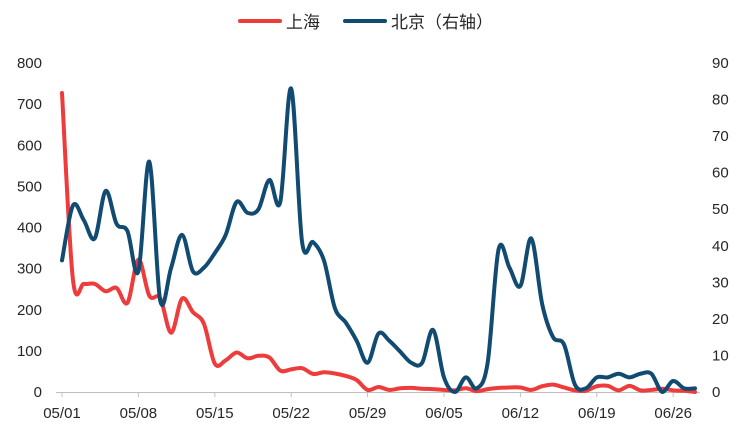 The image size is (747, 432). Describe the element at coordinates (720, 63) in the screenshot. I see `y-right-tick-label: 90` at that location.